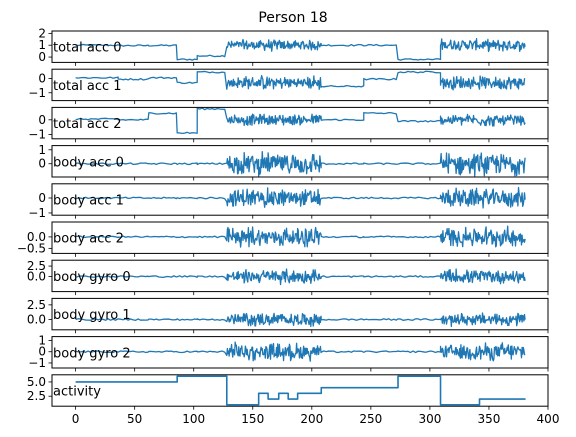 The image size is (576, 437). What do you see at coordinates (92, 353) in the screenshot?
I see `panel-label-body-gyro-2: body gyro 2` at bounding box center [92, 353].